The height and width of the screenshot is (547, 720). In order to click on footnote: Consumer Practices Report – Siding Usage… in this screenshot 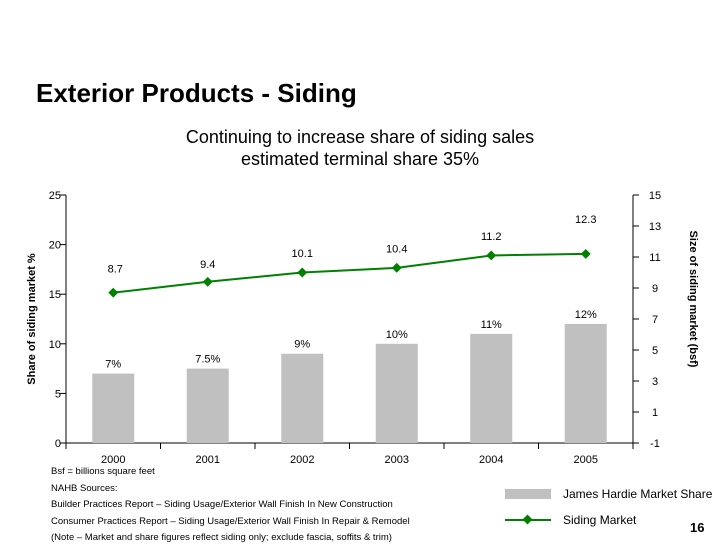, I will do `click(230, 521)`.